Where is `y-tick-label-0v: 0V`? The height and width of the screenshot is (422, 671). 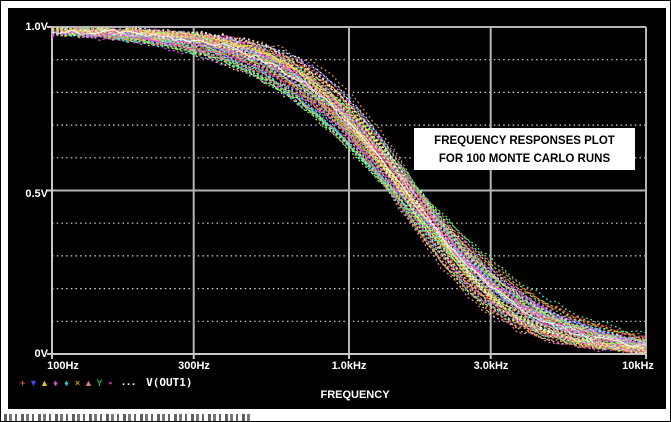 y-tick-label-0v: 0V is located at coordinates (41, 354).